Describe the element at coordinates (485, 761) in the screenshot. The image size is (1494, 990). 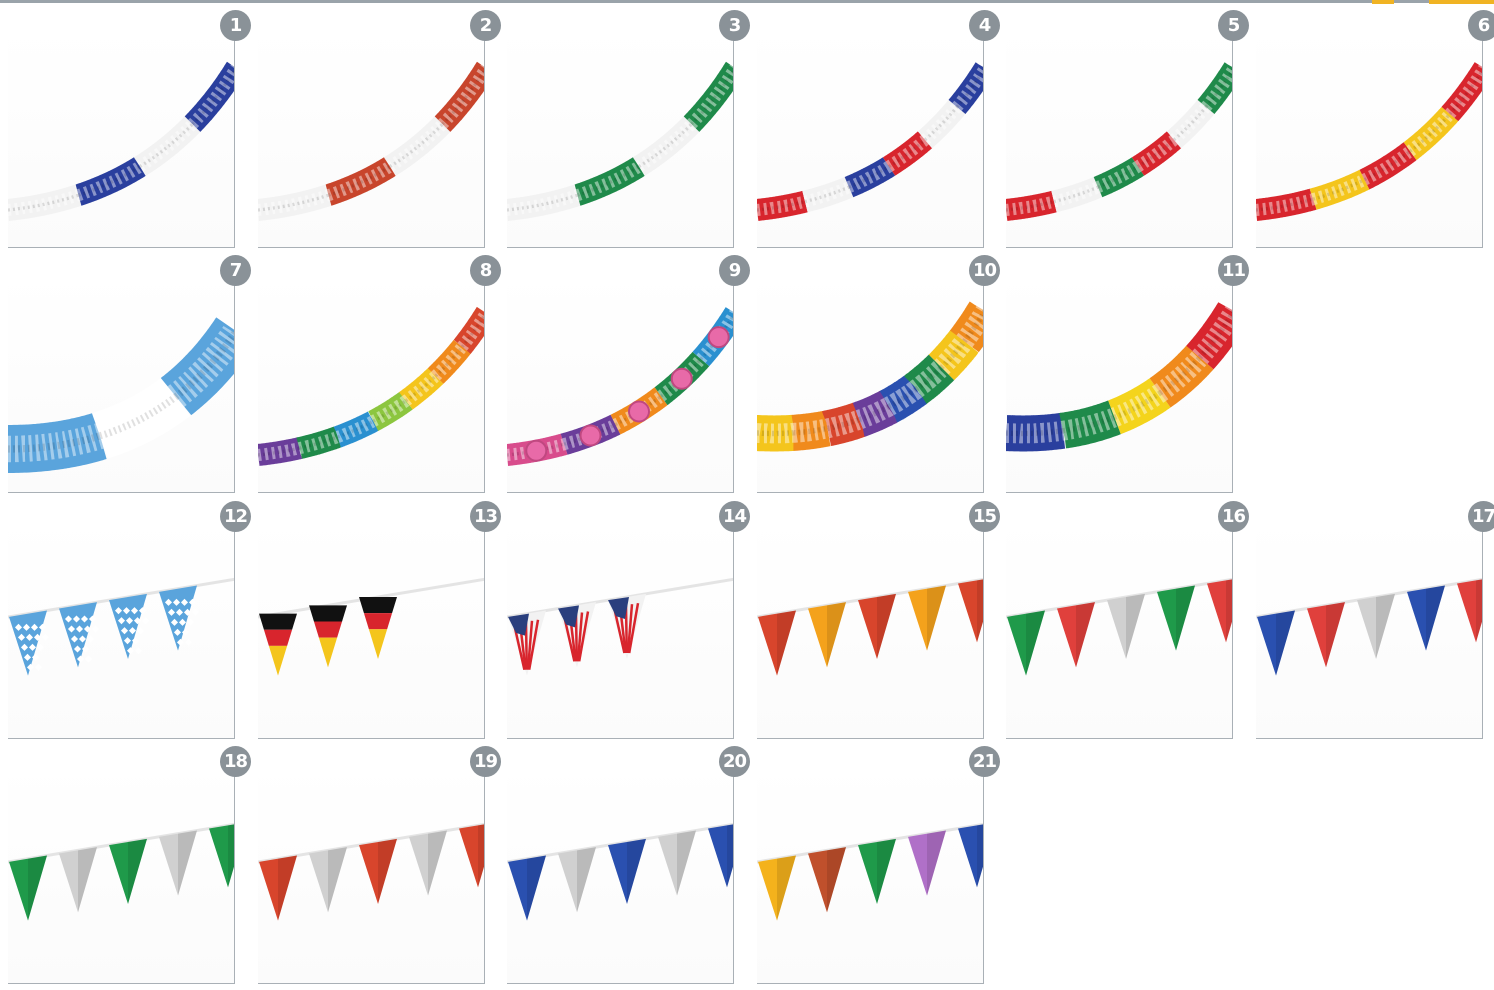
I see `item-number-badge: 19` at that location.